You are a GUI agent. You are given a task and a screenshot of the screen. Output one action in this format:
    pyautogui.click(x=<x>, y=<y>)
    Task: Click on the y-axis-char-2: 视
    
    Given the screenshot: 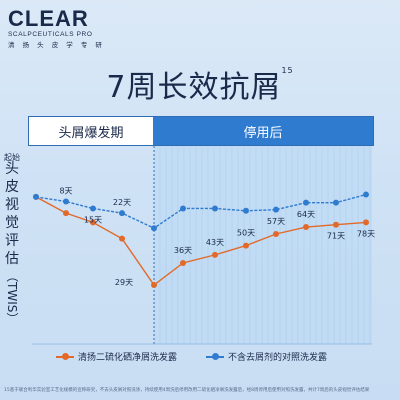 What is the action you would take?
    pyautogui.click(x=12, y=205)
    